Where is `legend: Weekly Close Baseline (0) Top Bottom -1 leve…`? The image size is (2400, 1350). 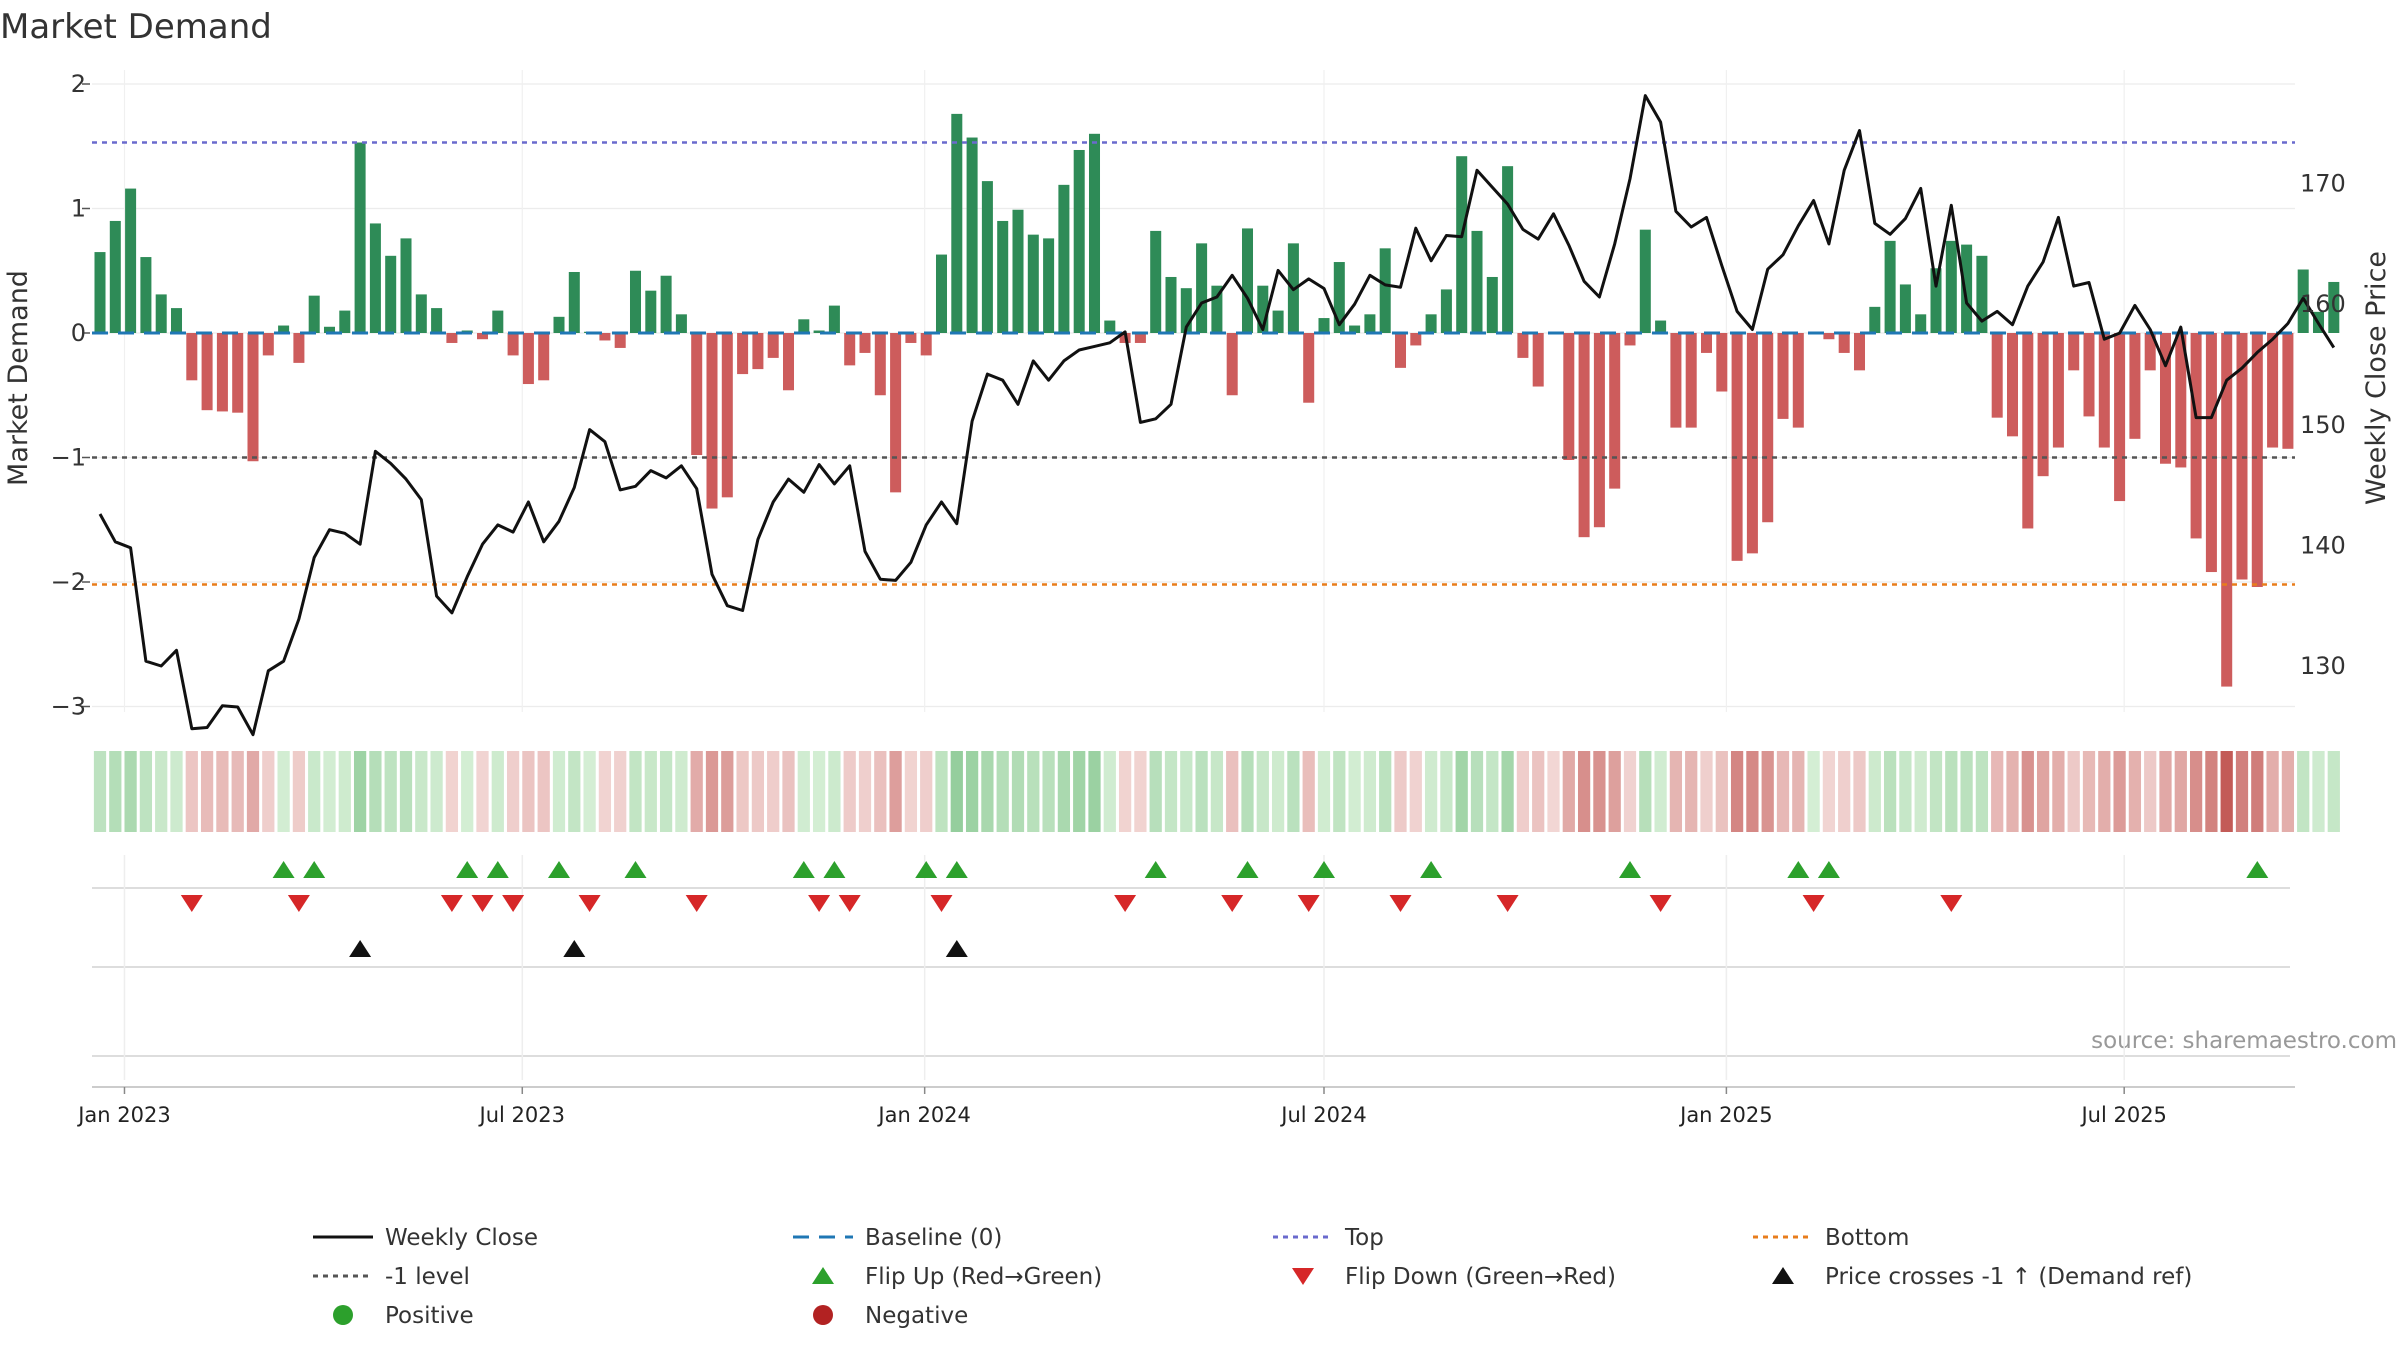 legend: Weekly Close Baseline (0) Top Bottom -1 leve… is located at coordinates (1252, 1277).